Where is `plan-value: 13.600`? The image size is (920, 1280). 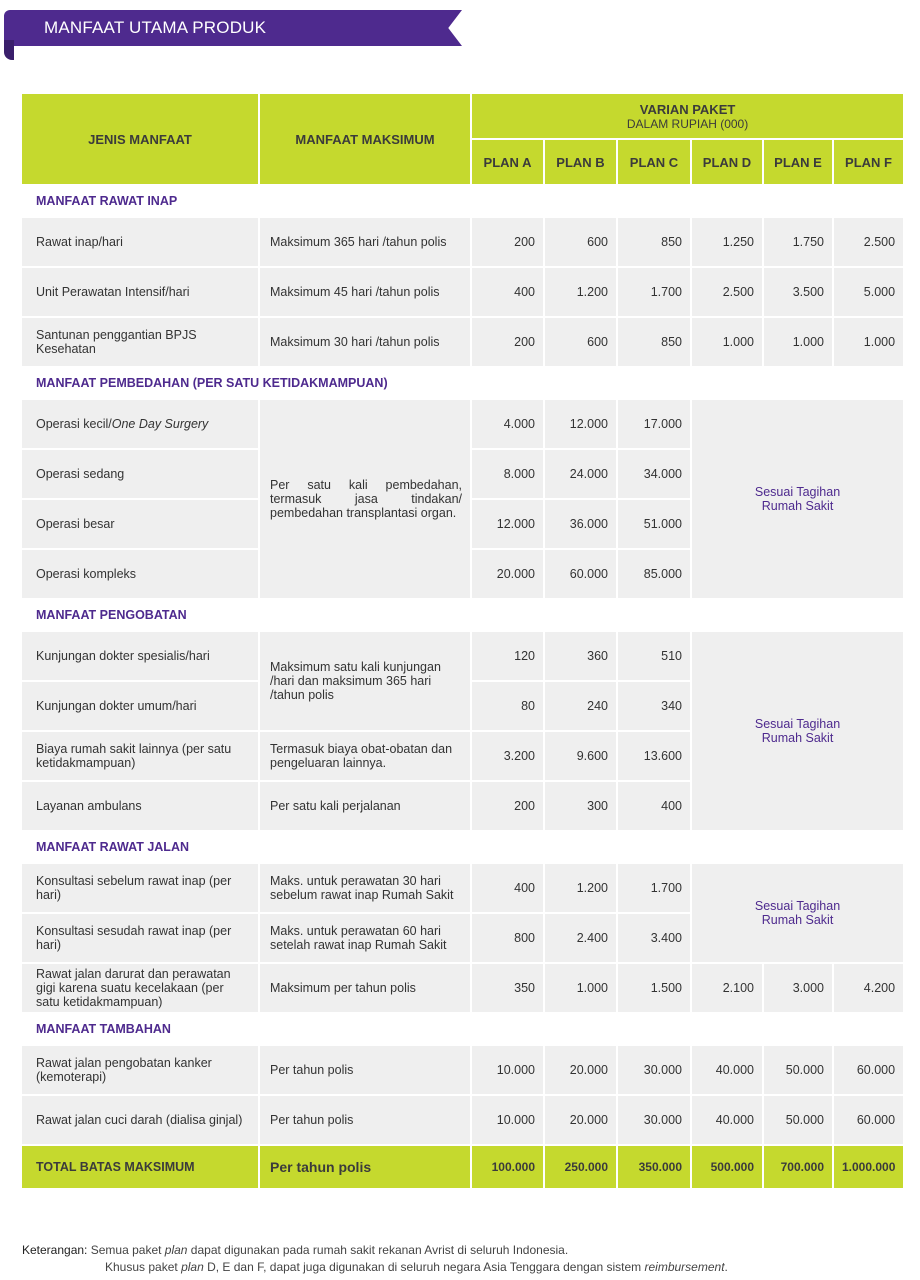 plan-value: 13.600 is located at coordinates (654, 756).